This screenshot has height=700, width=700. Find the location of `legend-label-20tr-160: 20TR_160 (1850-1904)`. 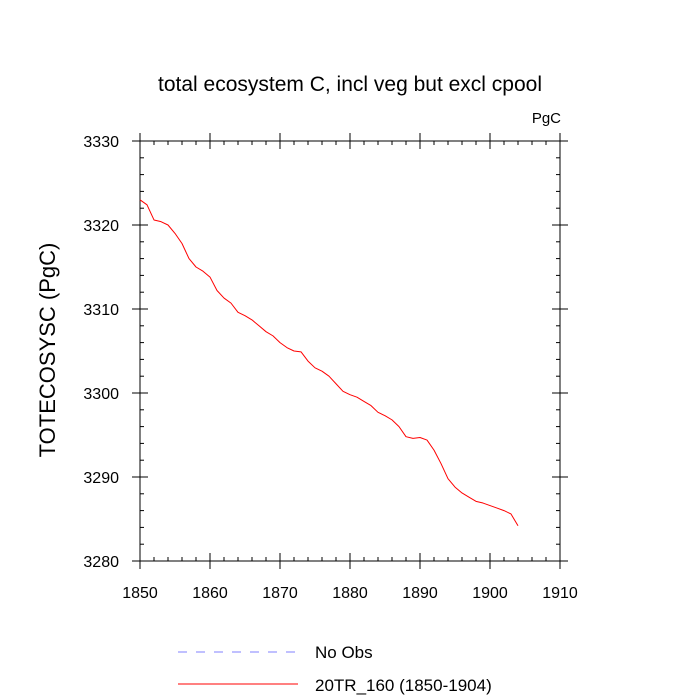

legend-label-20tr-160: 20TR_160 (1850-1904) is located at coordinates (403, 685).